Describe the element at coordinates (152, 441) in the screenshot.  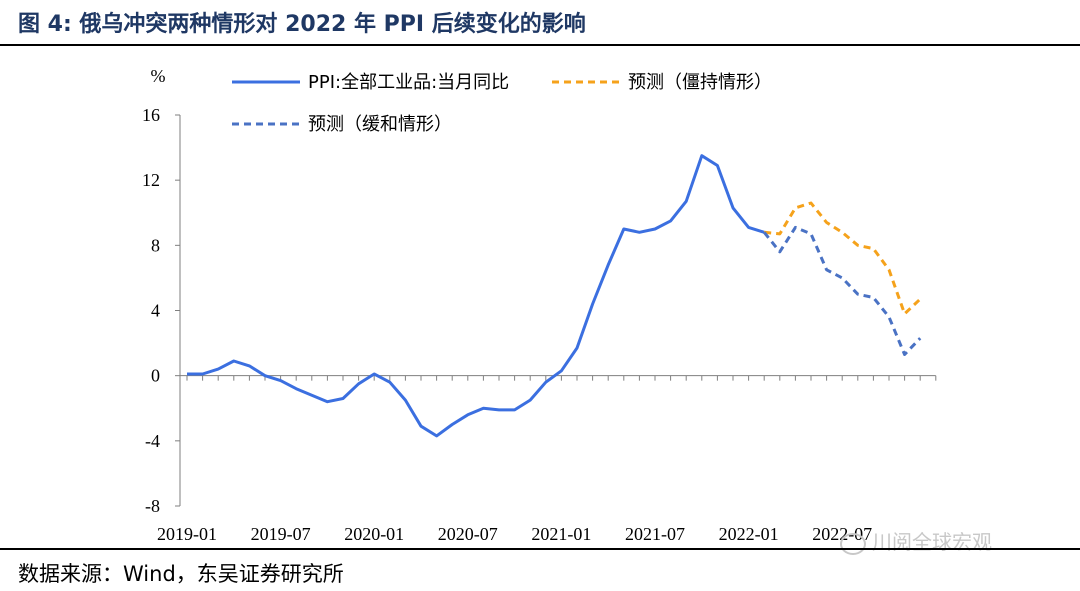
I see `y-tick-label: -4` at that location.